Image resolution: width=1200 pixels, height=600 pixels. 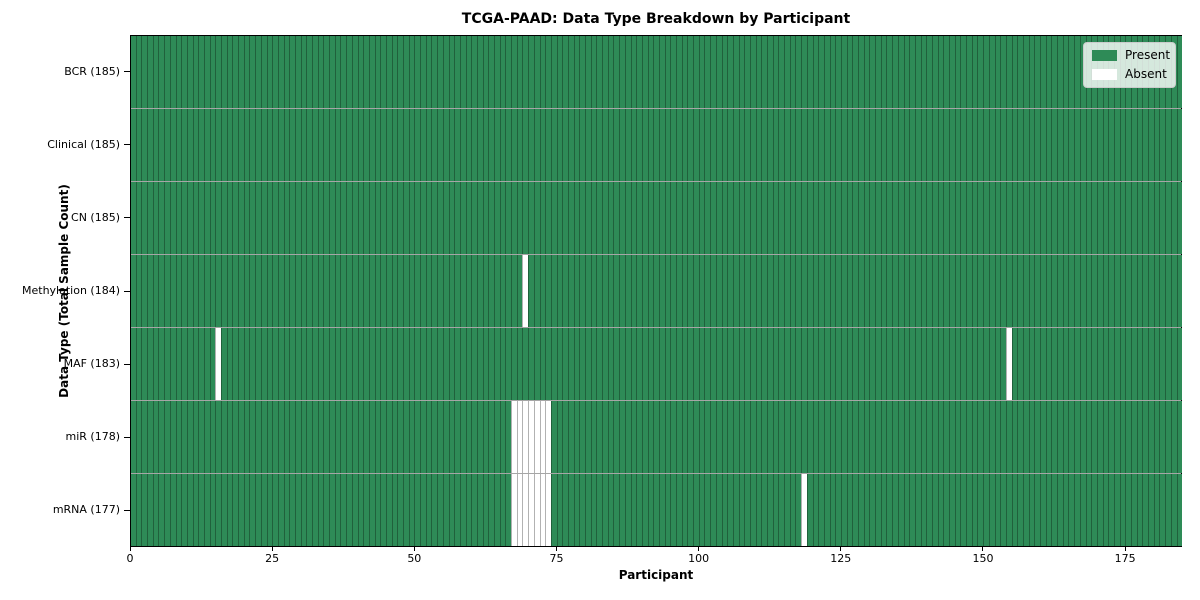 What do you see at coordinates (699, 549) in the screenshot?
I see `x-tick-mark` at bounding box center [699, 549].